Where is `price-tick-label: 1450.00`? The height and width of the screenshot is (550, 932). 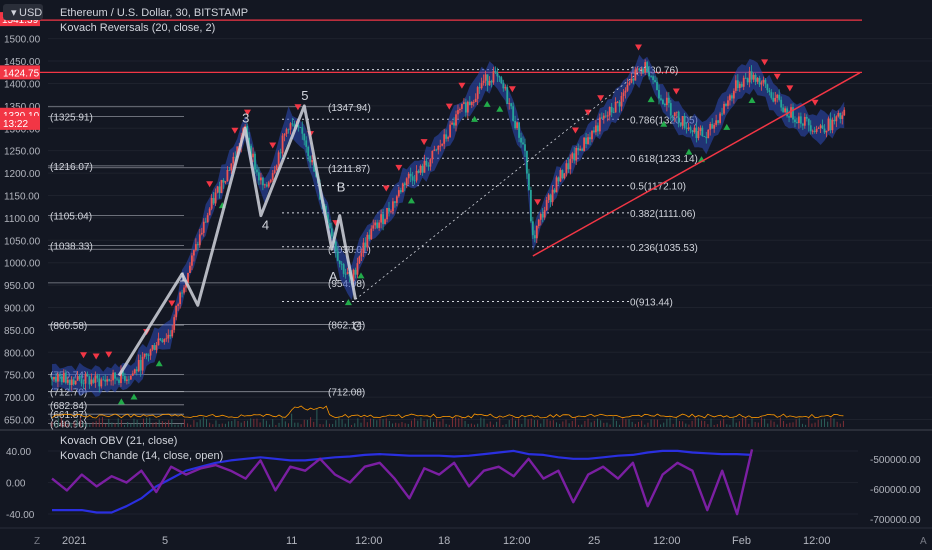
price-tick-label: 1450.00 is located at coordinates (22, 62).